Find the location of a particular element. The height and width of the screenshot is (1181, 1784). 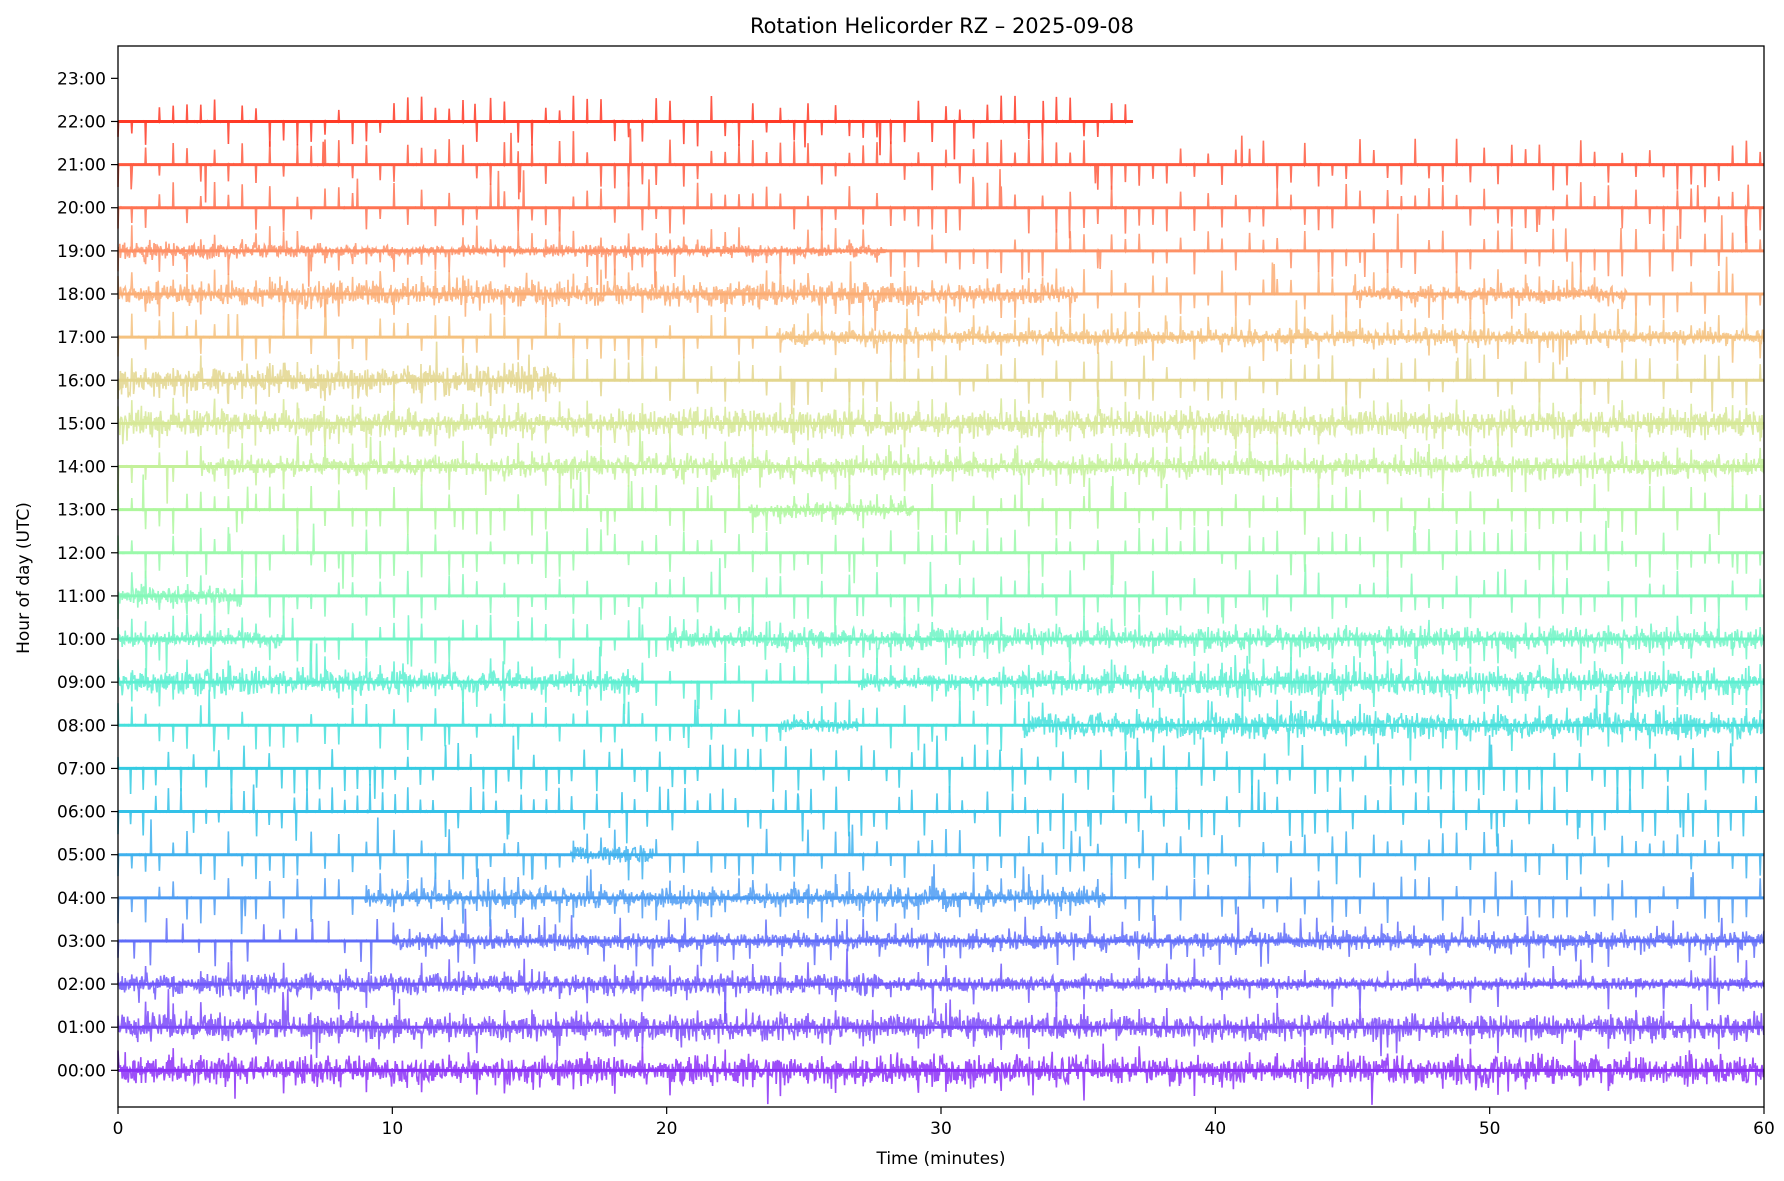

y-tick-label: 07:00 is located at coordinates (81, 769).